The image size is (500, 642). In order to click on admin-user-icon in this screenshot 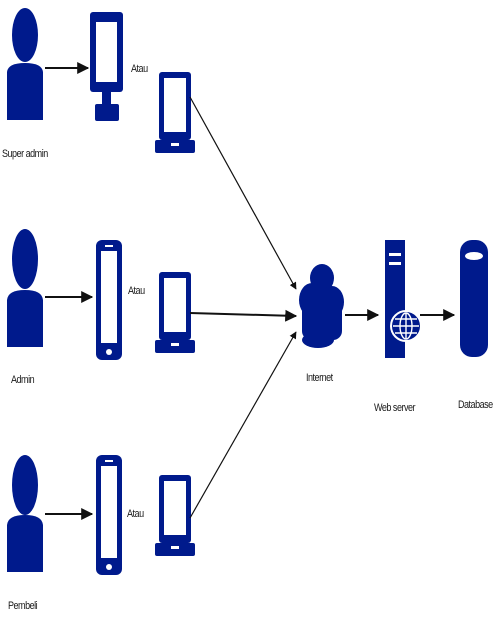, I will do `click(25, 288)`.